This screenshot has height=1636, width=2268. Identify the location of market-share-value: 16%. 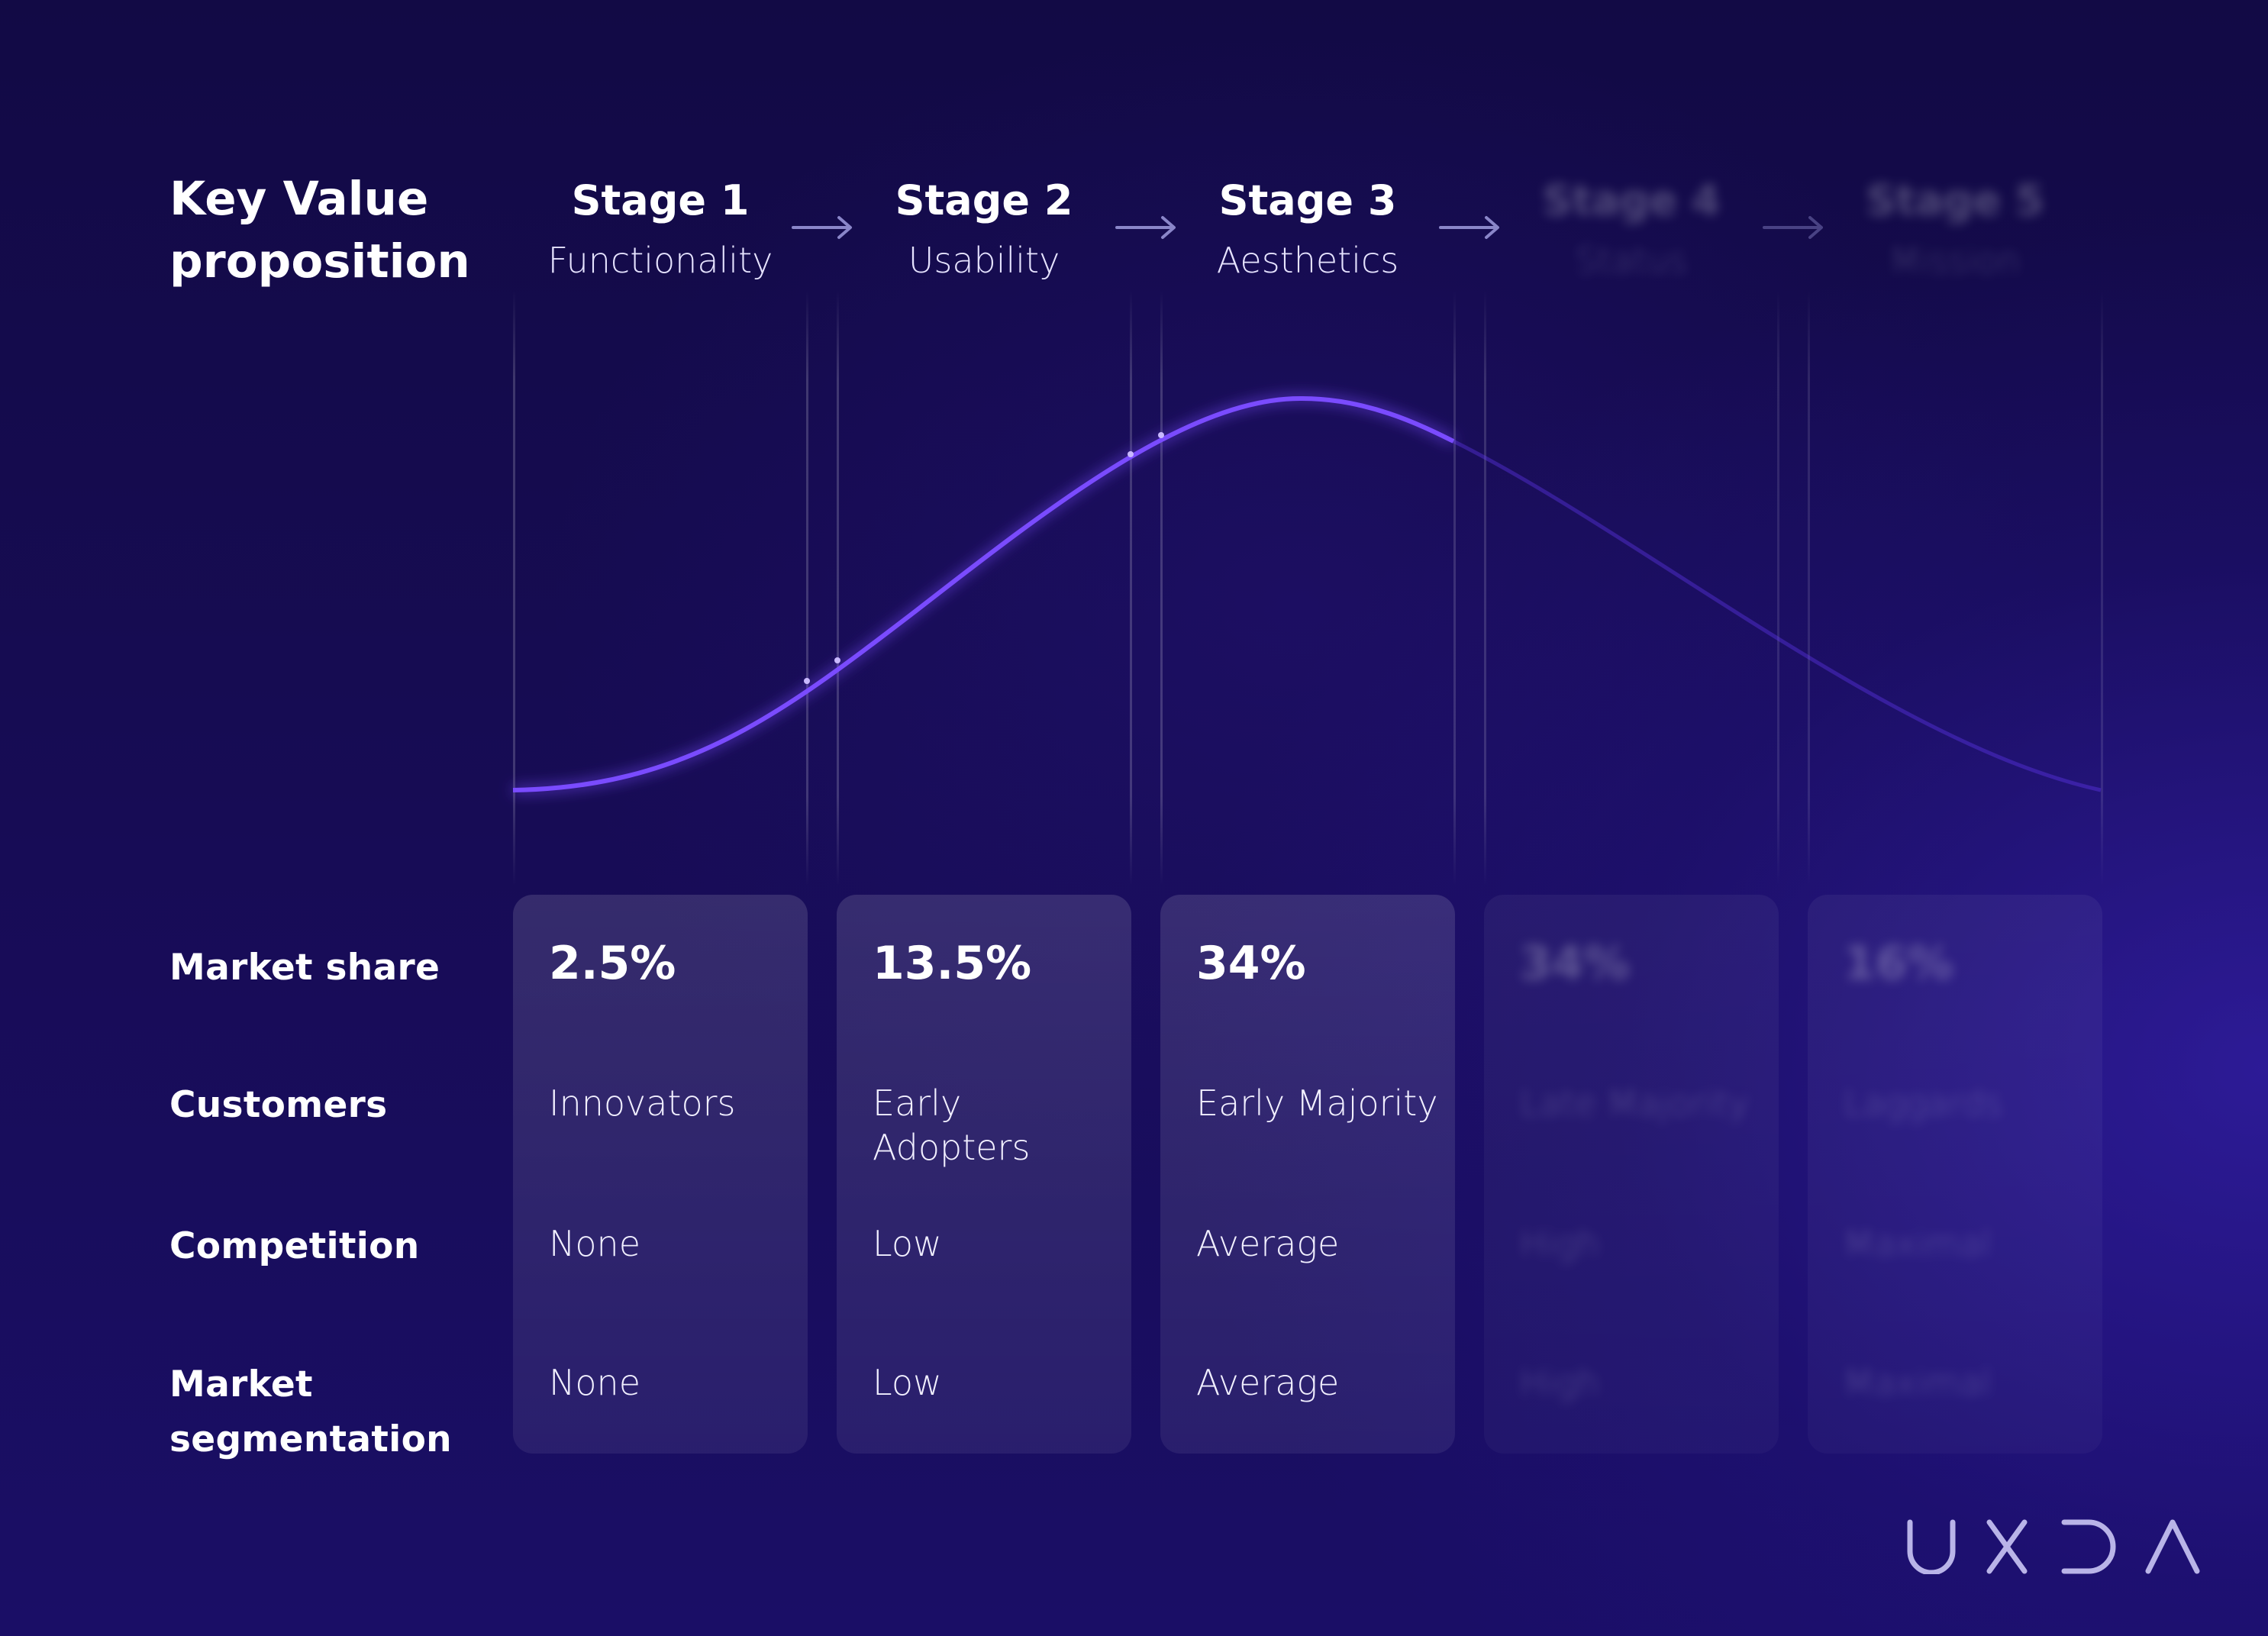
(1899, 963).